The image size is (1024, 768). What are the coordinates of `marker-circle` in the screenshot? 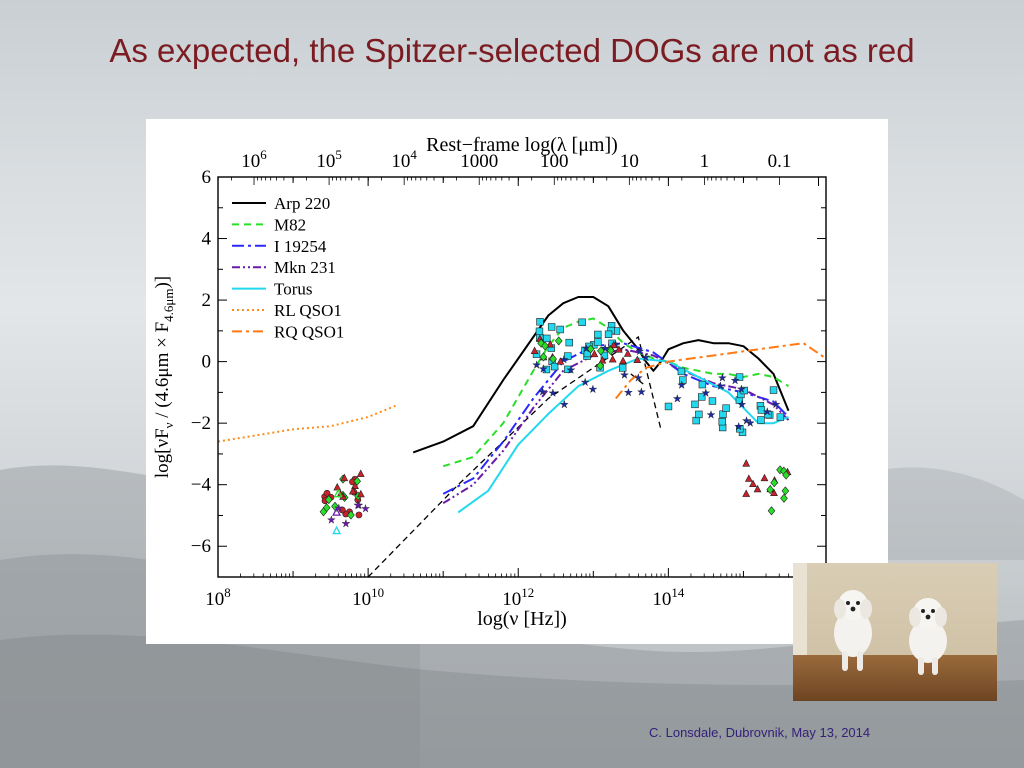 It's located at (327, 493).